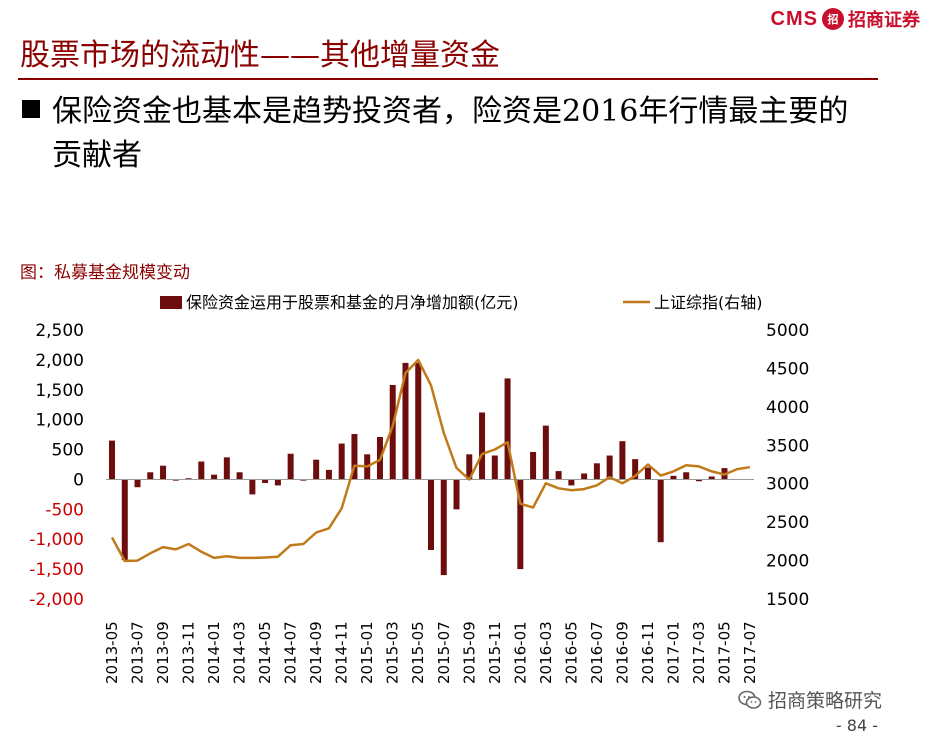 This screenshot has width=930, height=741. Describe the element at coordinates (833, 19) in the screenshot. I see `logo-seal-icon: 招` at that location.